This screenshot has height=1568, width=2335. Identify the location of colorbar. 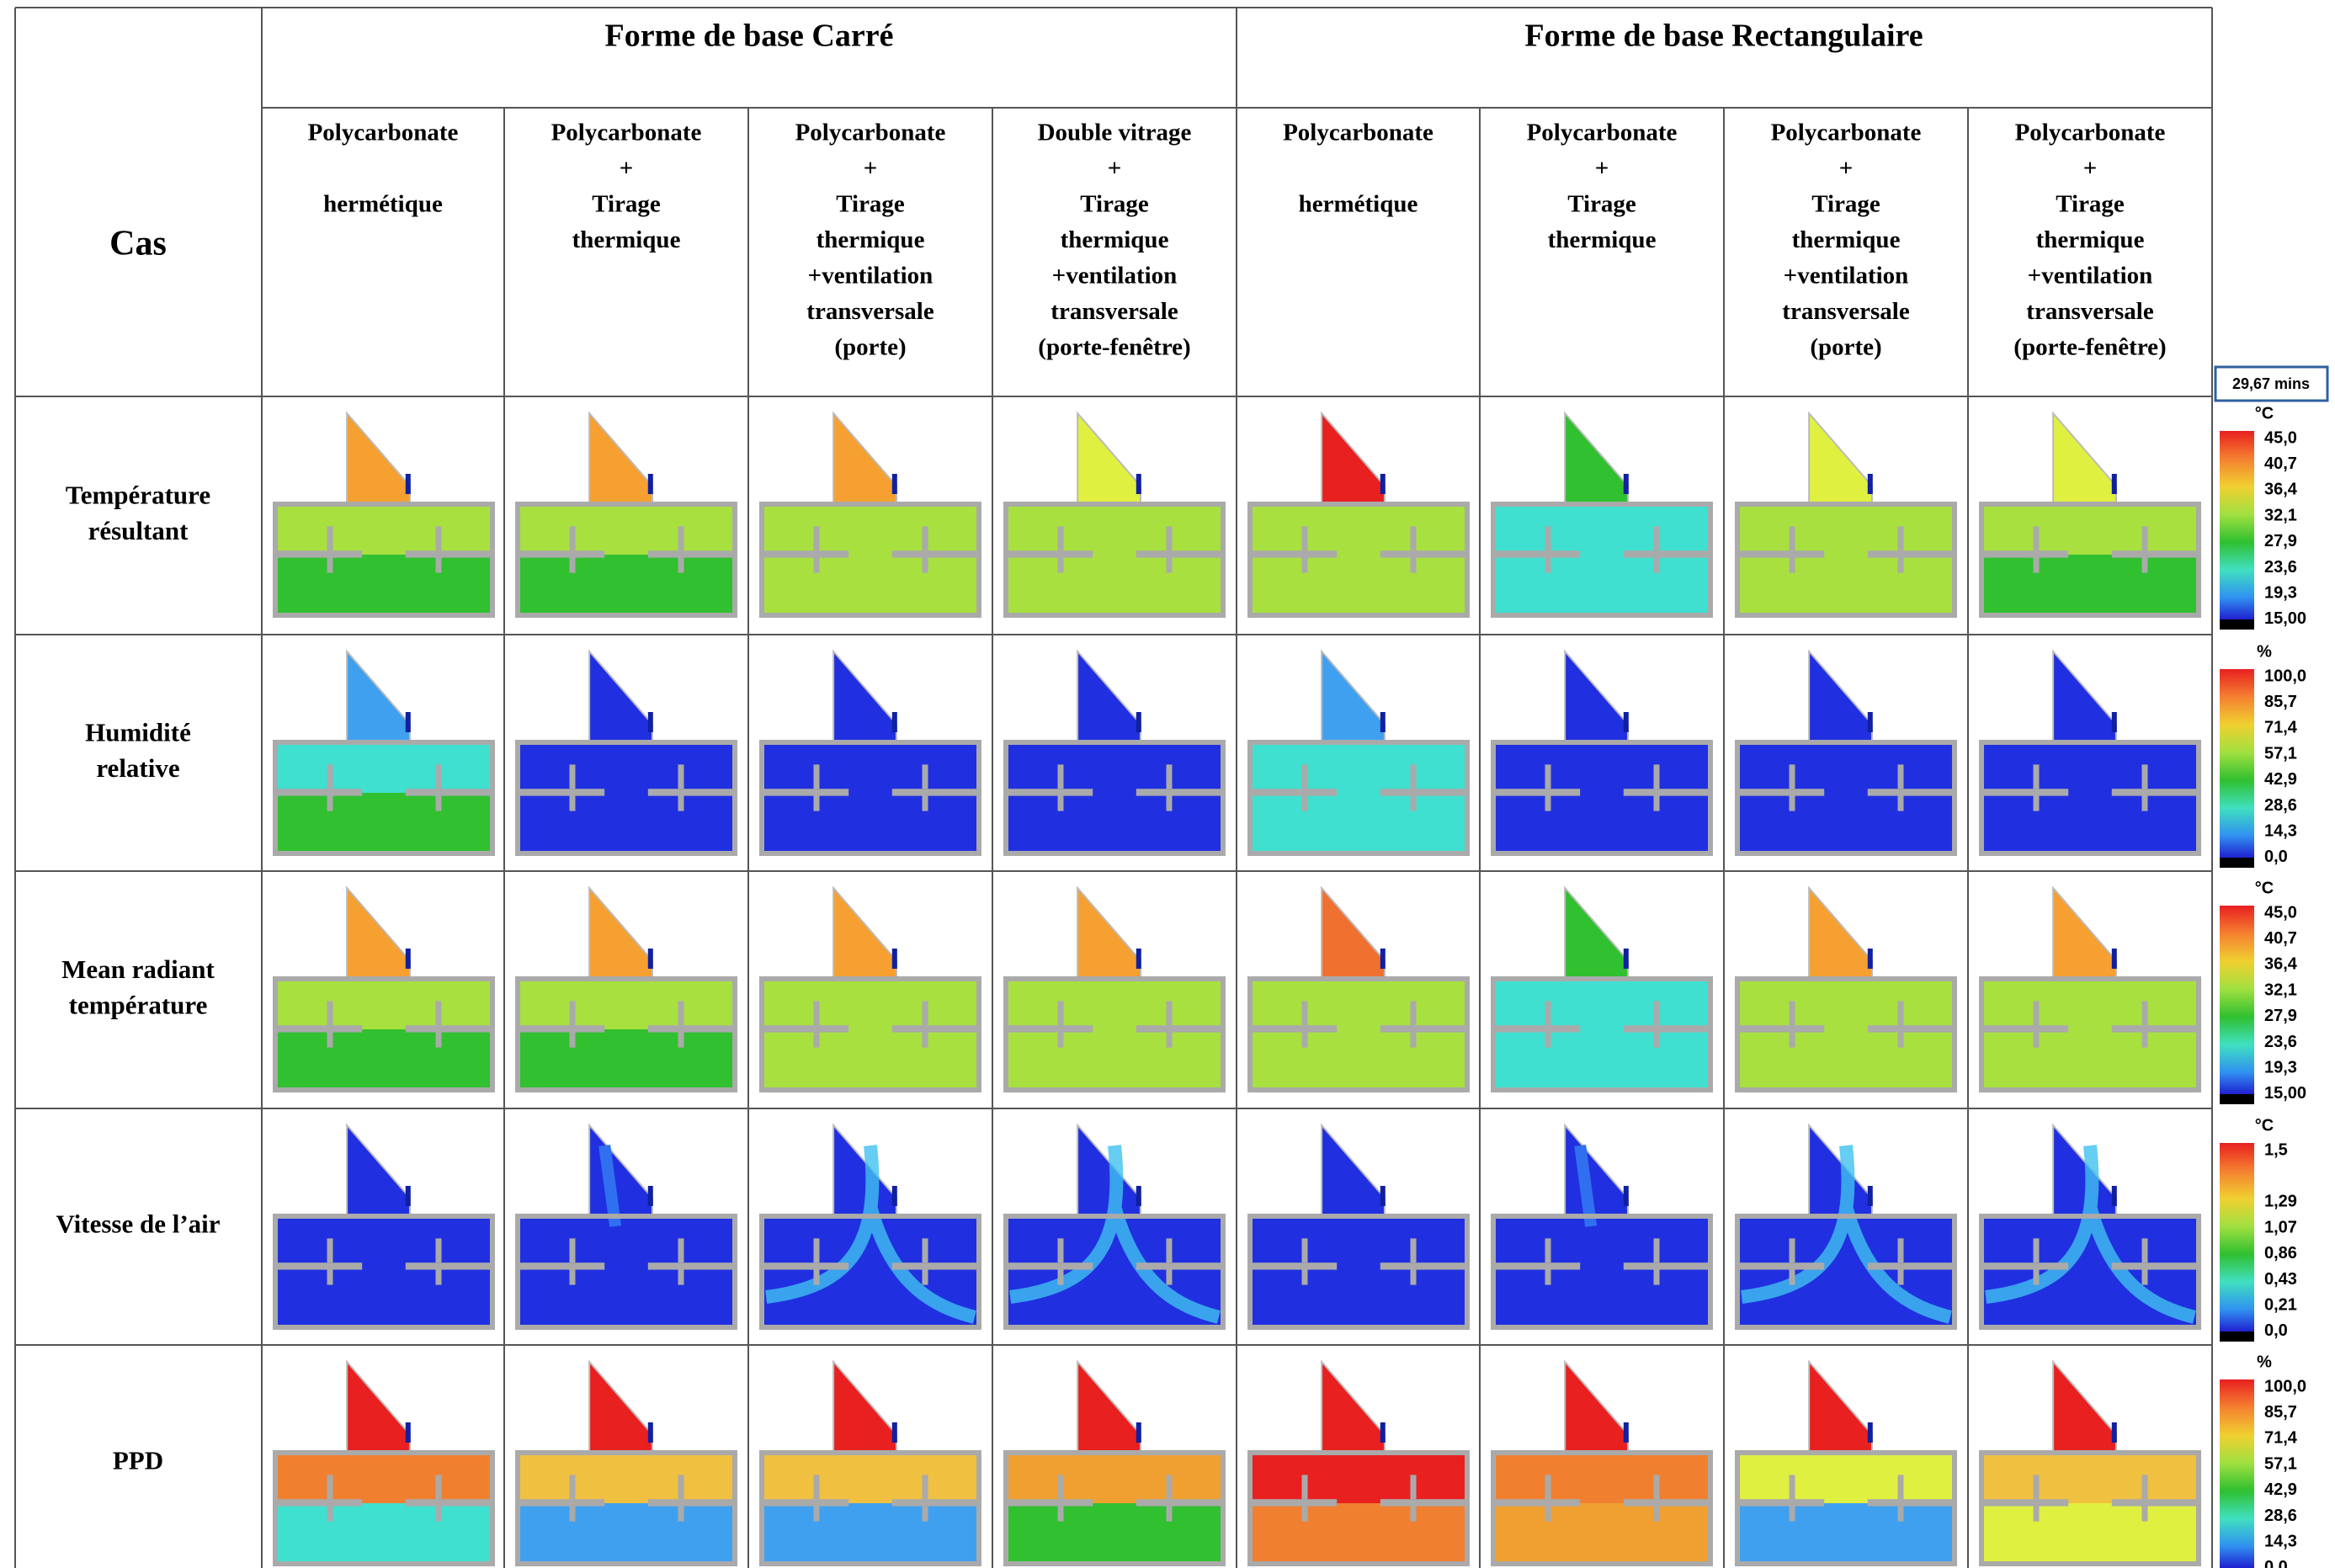
(2237, 768).